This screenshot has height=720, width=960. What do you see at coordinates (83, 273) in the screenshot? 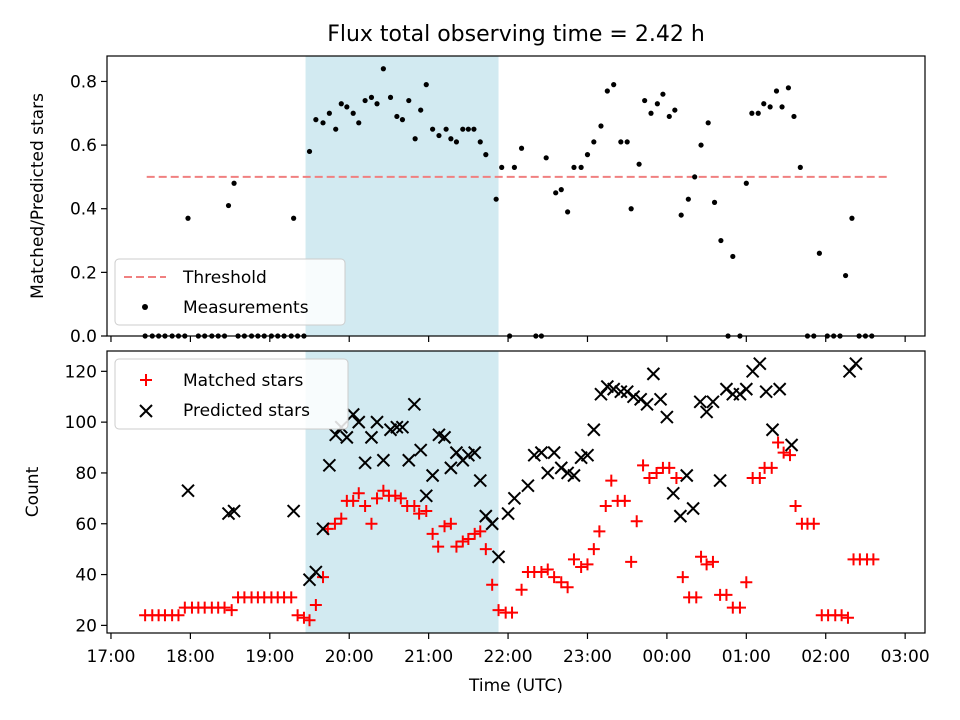
I see `y-tick-label: 0.2` at bounding box center [83, 273].